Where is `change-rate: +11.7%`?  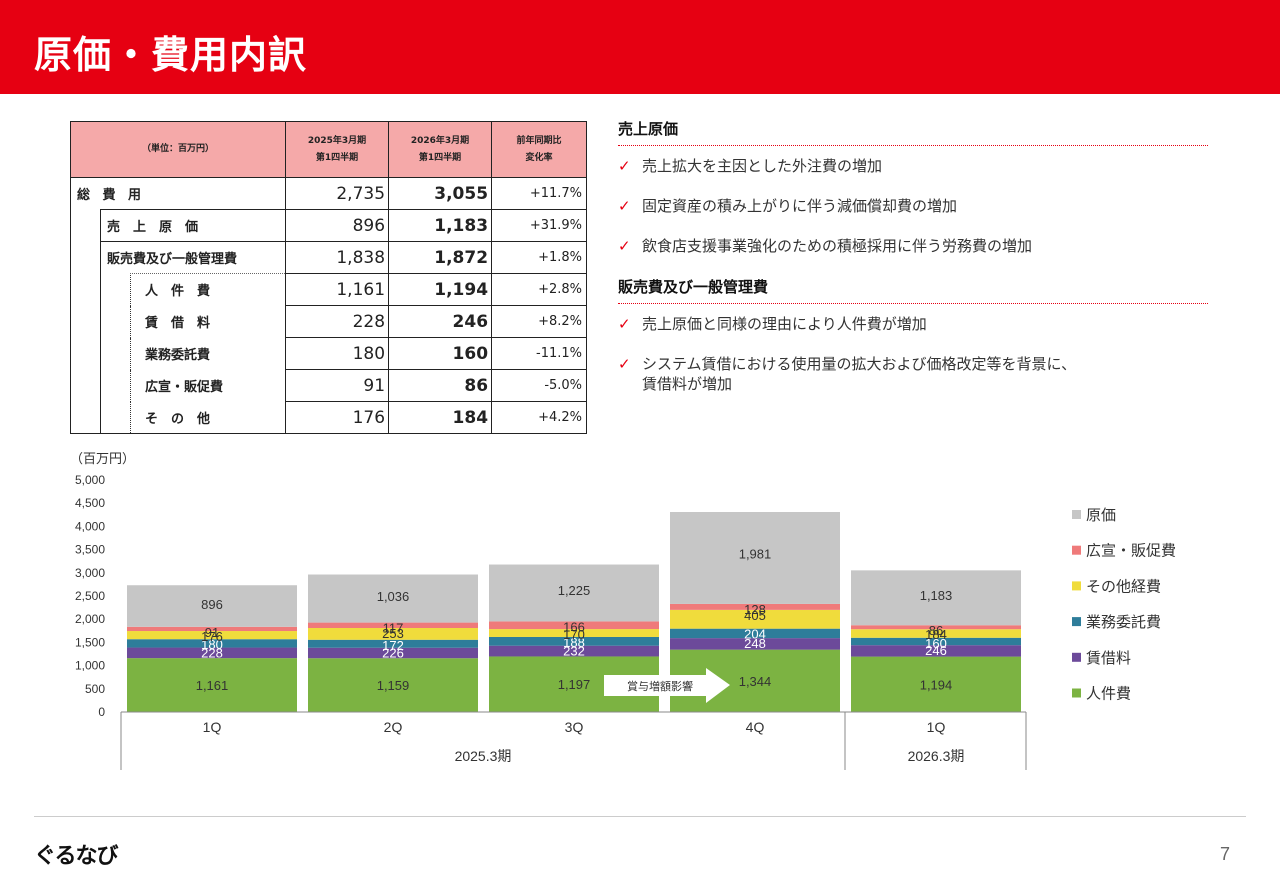
change-rate: +11.7% is located at coordinates (539, 193).